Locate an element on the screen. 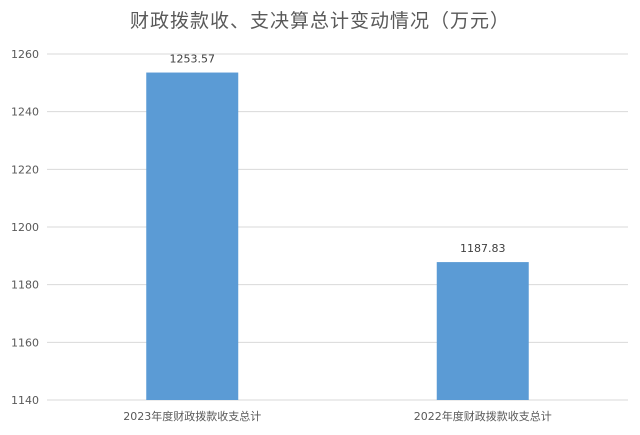 This screenshot has height=435, width=640. y-tick-label: 1200 is located at coordinates (25, 227).